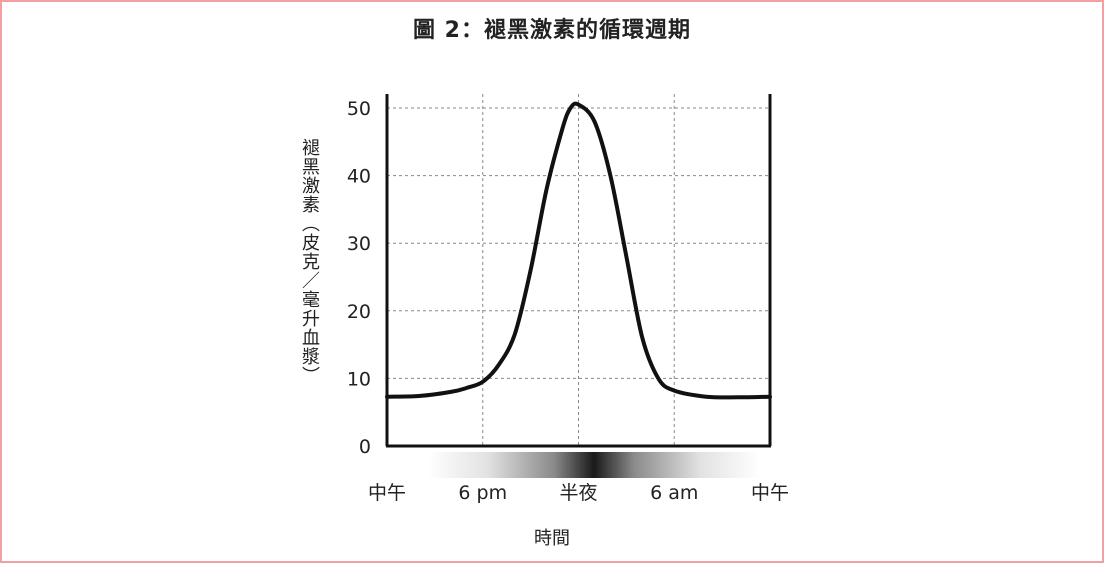 The width and height of the screenshot is (1104, 563). I want to click on chart-title: 圖 2：褪黑激素的循環週期, so click(552, 30).